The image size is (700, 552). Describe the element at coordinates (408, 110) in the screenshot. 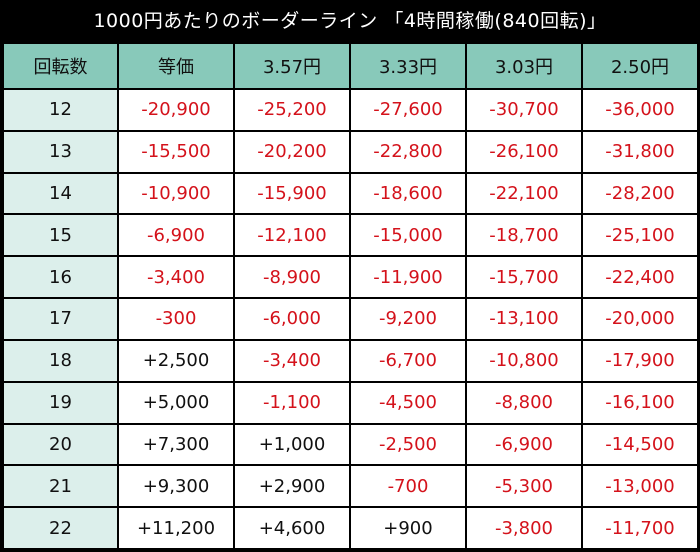

I see `value-cell: -27,600` at that location.